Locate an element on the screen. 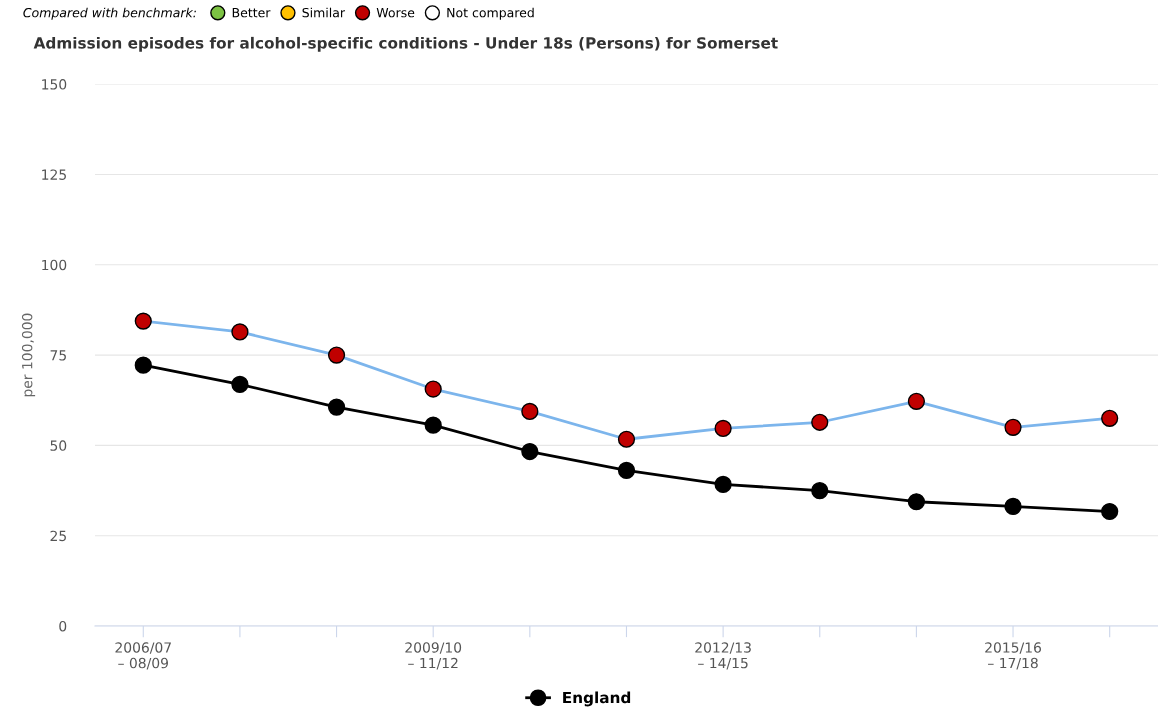 The image size is (1158, 713). x-tick-label: 2006/07 – 08/09 is located at coordinates (143, 656).